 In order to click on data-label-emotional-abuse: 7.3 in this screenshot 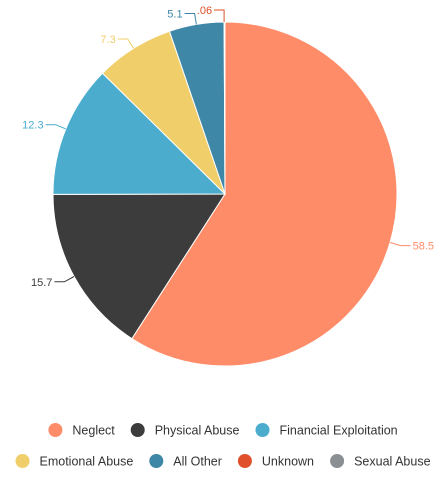, I will do `click(107, 40)`.